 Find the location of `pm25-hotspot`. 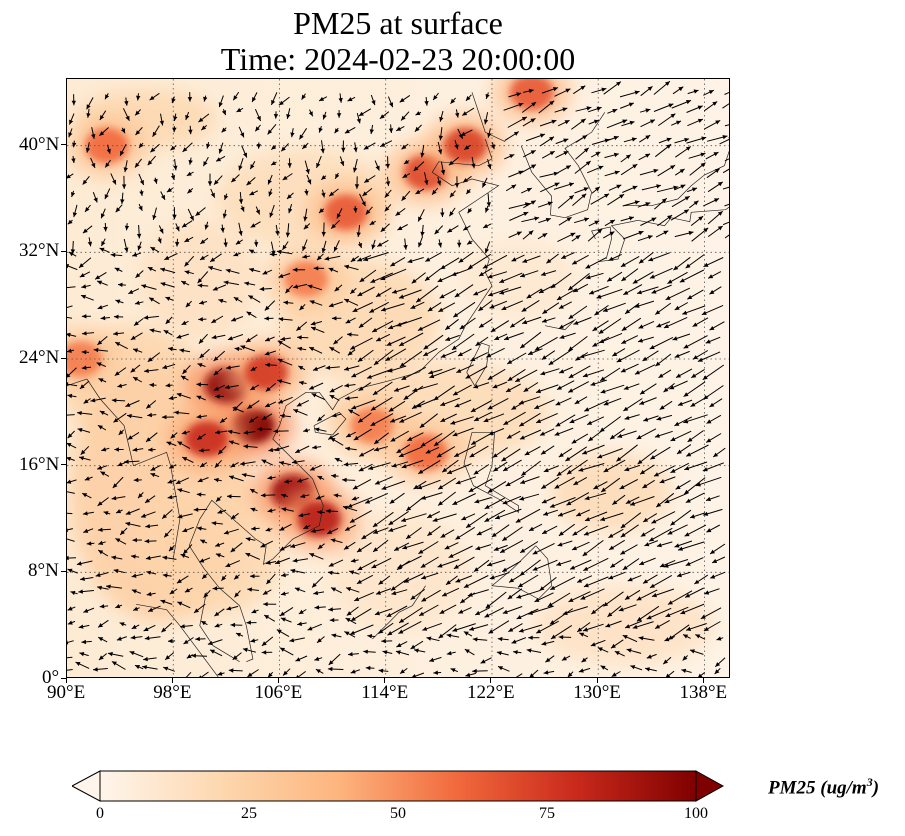

pm25-hotspot is located at coordinates (306, 279).